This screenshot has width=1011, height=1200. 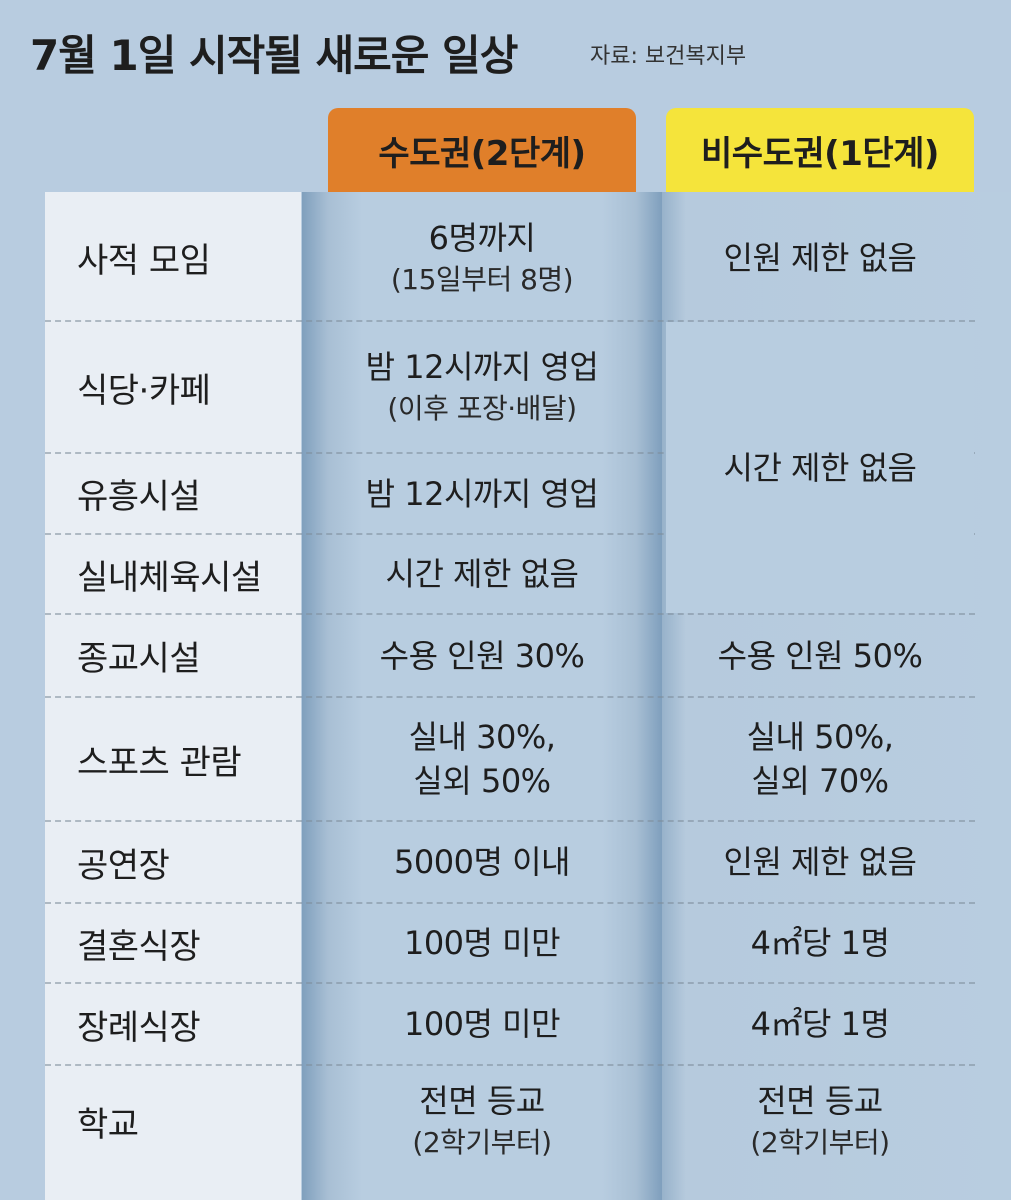 I want to click on metro-cell: 실내 30%, 실외 50%, so click(x=482, y=759).